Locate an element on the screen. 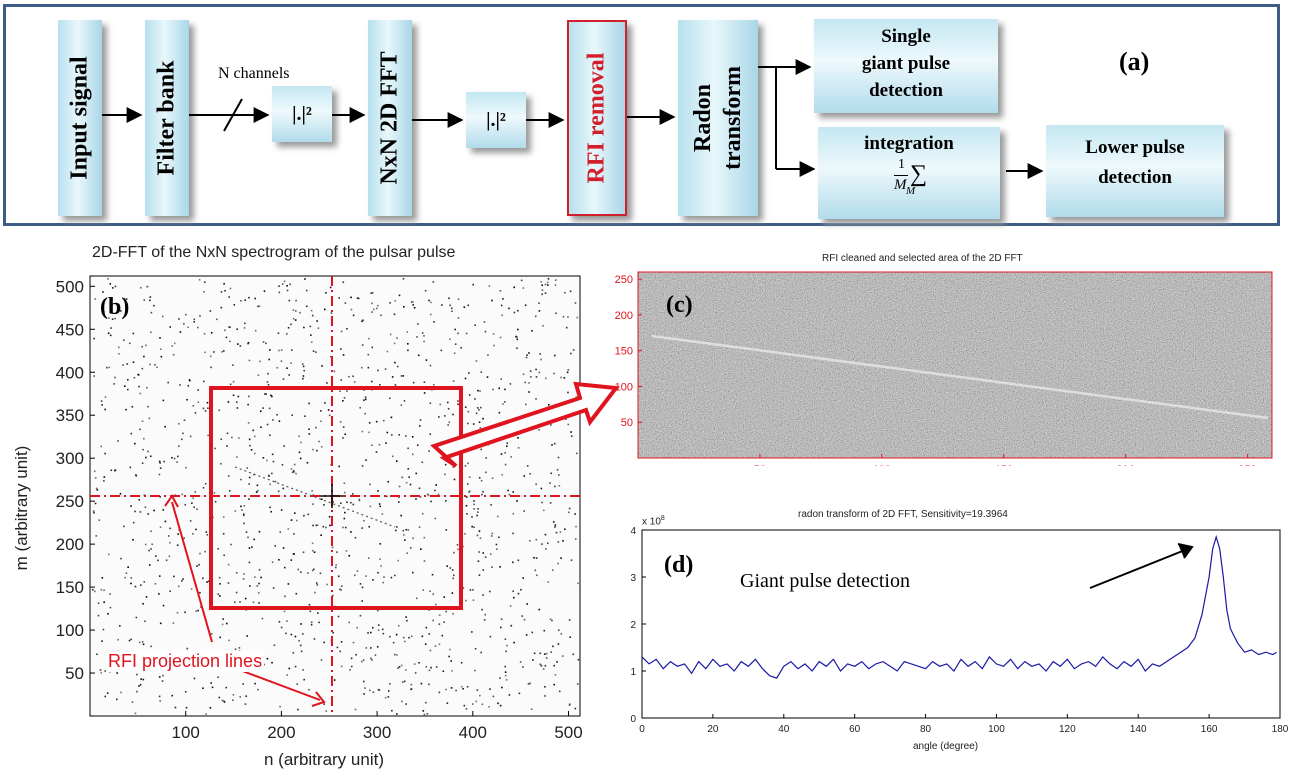  formula-numerator: 1 is located at coordinates (901, 164).